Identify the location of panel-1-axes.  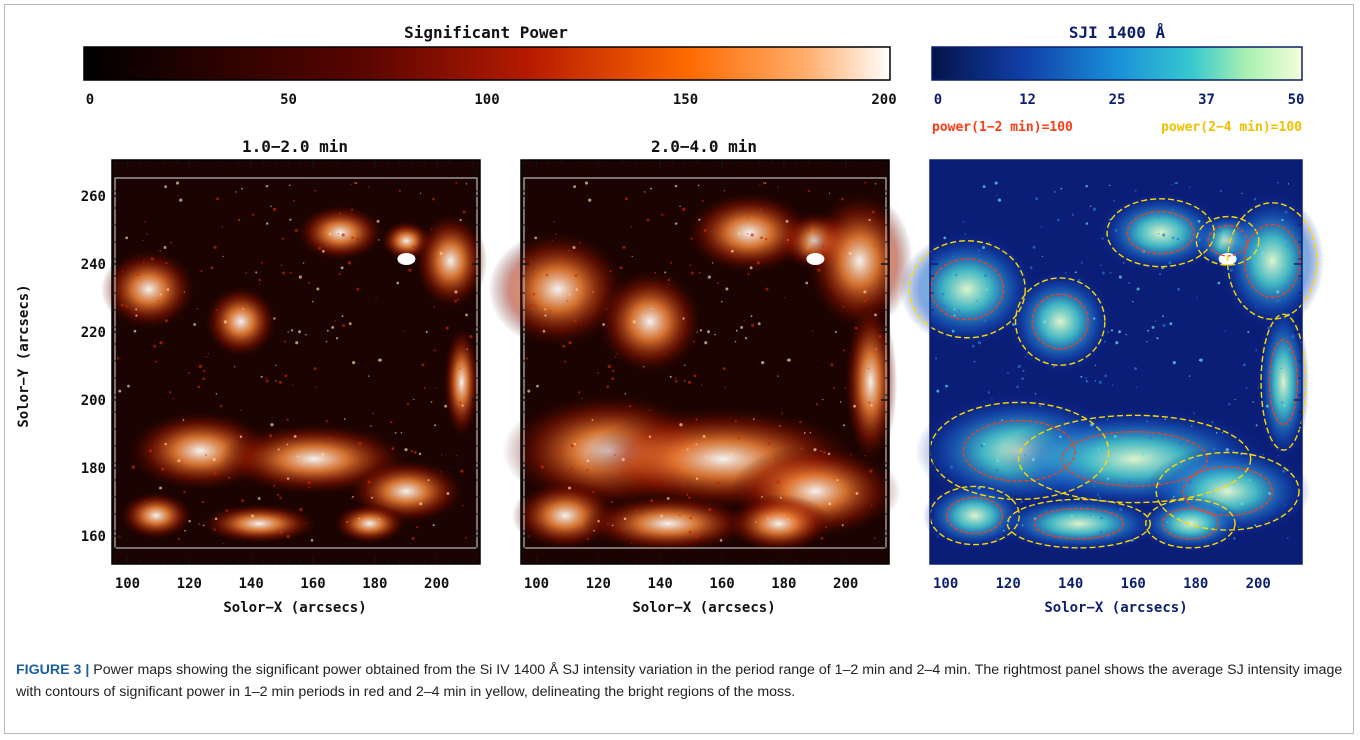
(296, 362).